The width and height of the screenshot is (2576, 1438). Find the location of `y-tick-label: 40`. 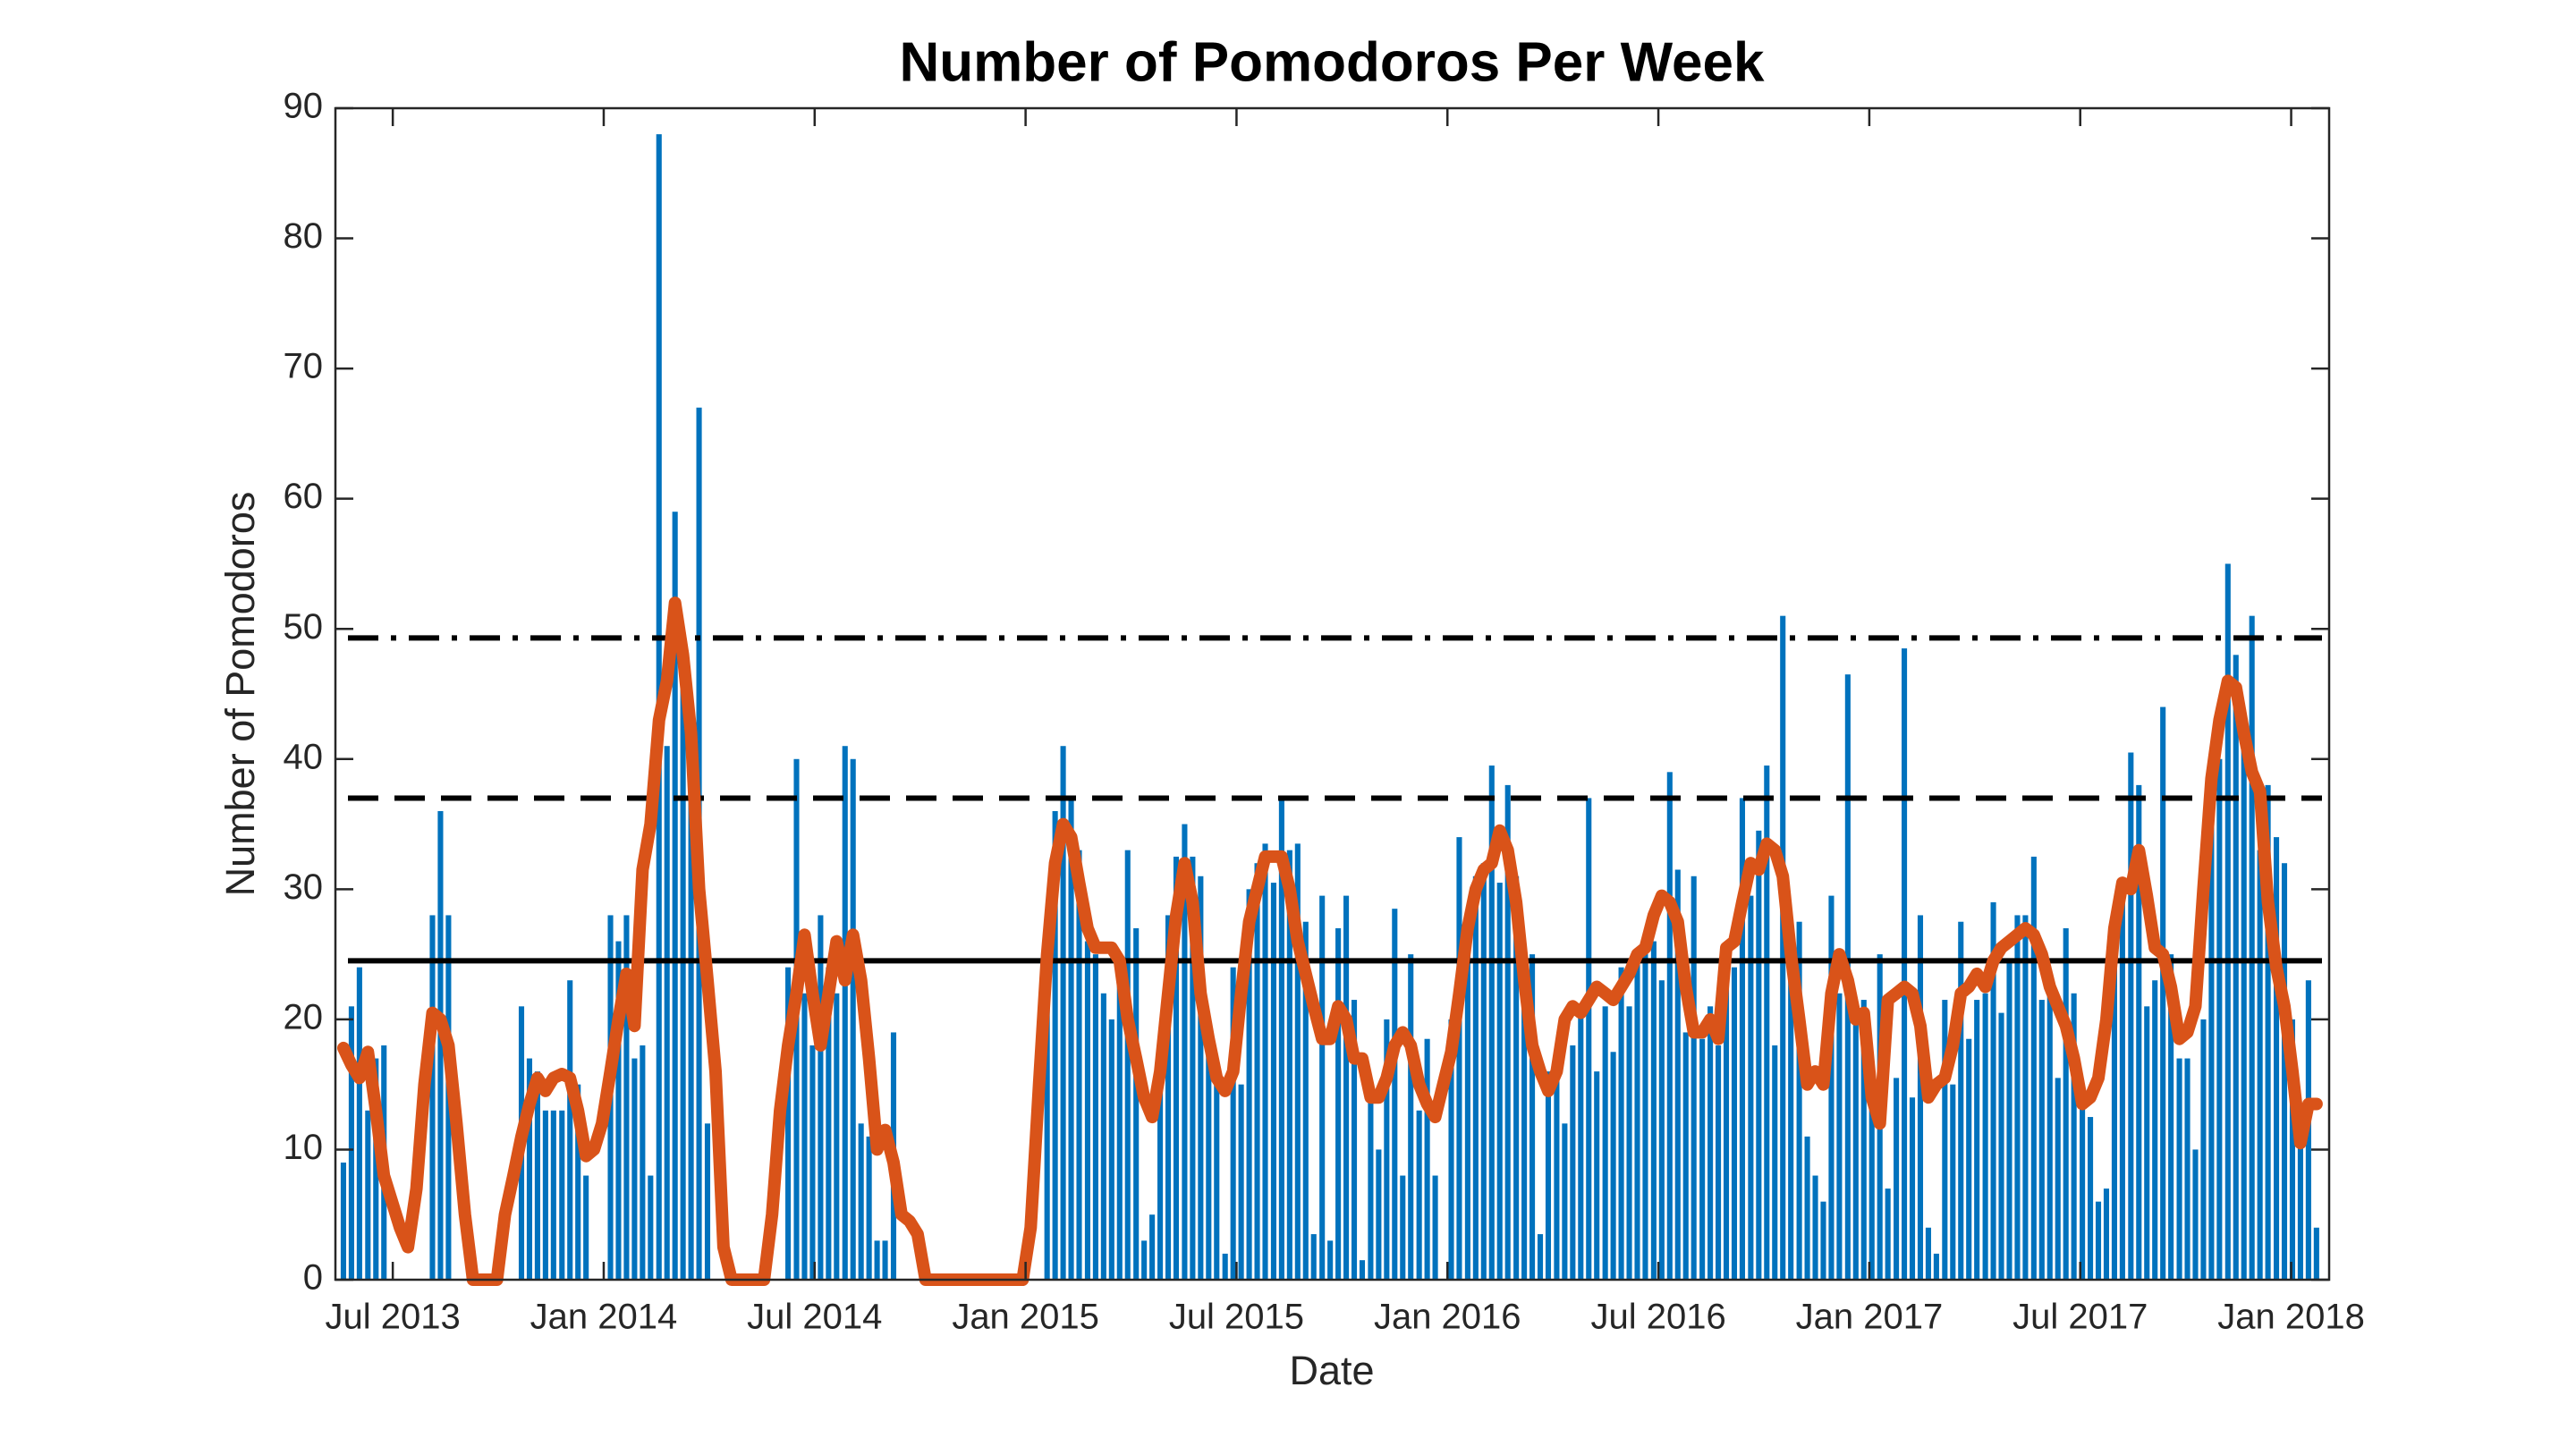

y-tick-label: 40 is located at coordinates (304, 756).